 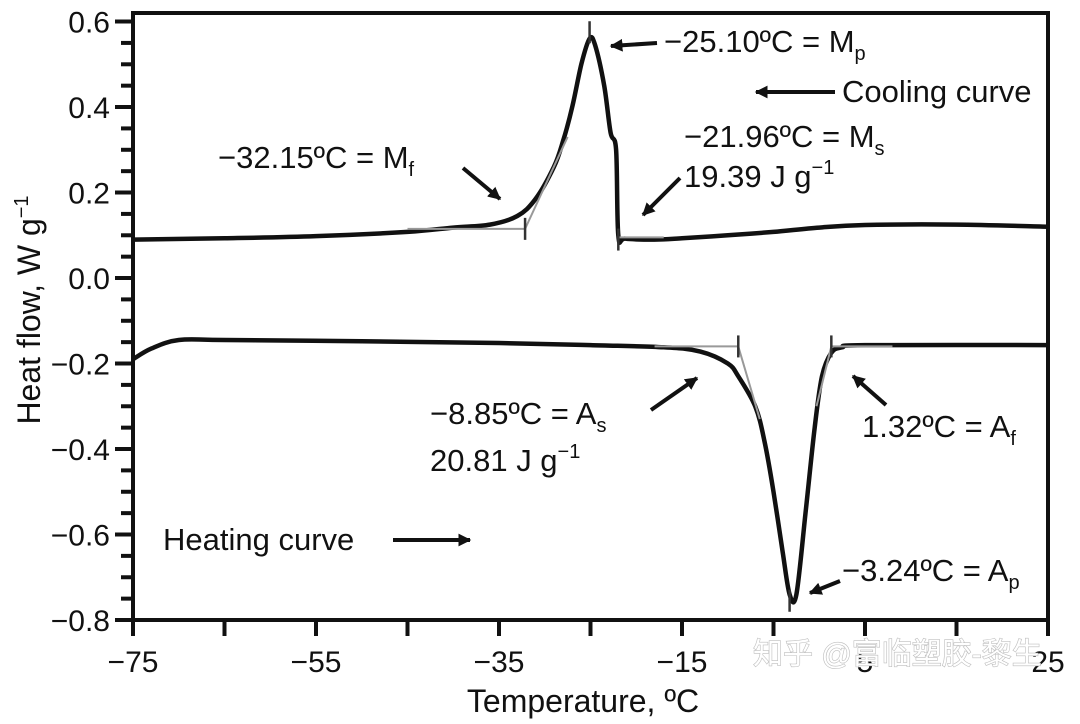 I want to click on cooling-curve-label: Cooling curve, so click(x=937, y=91).